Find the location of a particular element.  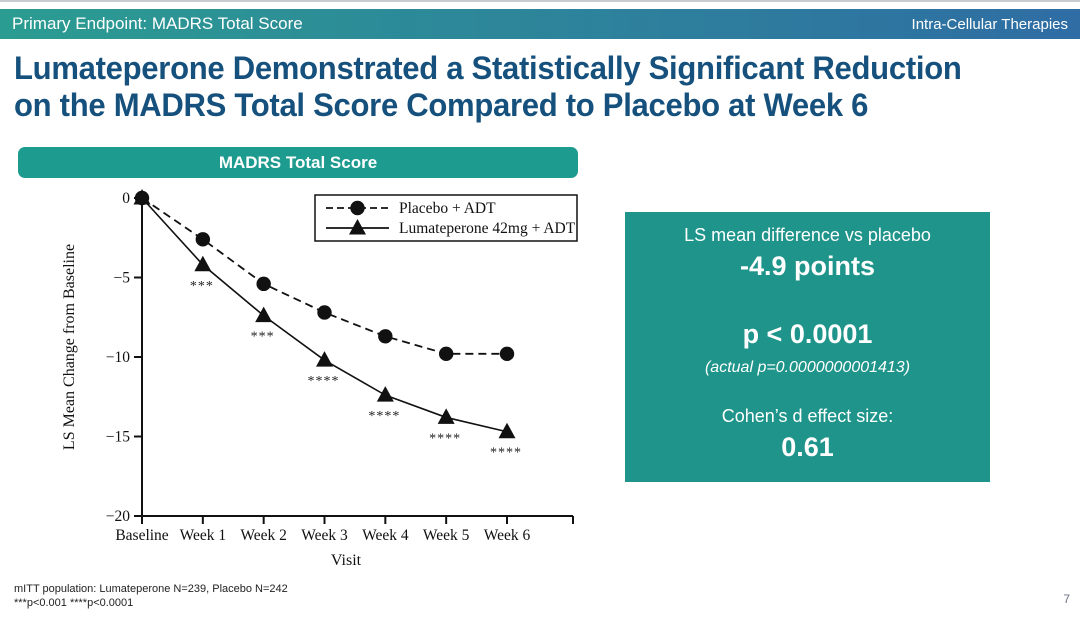

cohens-d-label: Cohen’s d effect size: is located at coordinates (807, 416).